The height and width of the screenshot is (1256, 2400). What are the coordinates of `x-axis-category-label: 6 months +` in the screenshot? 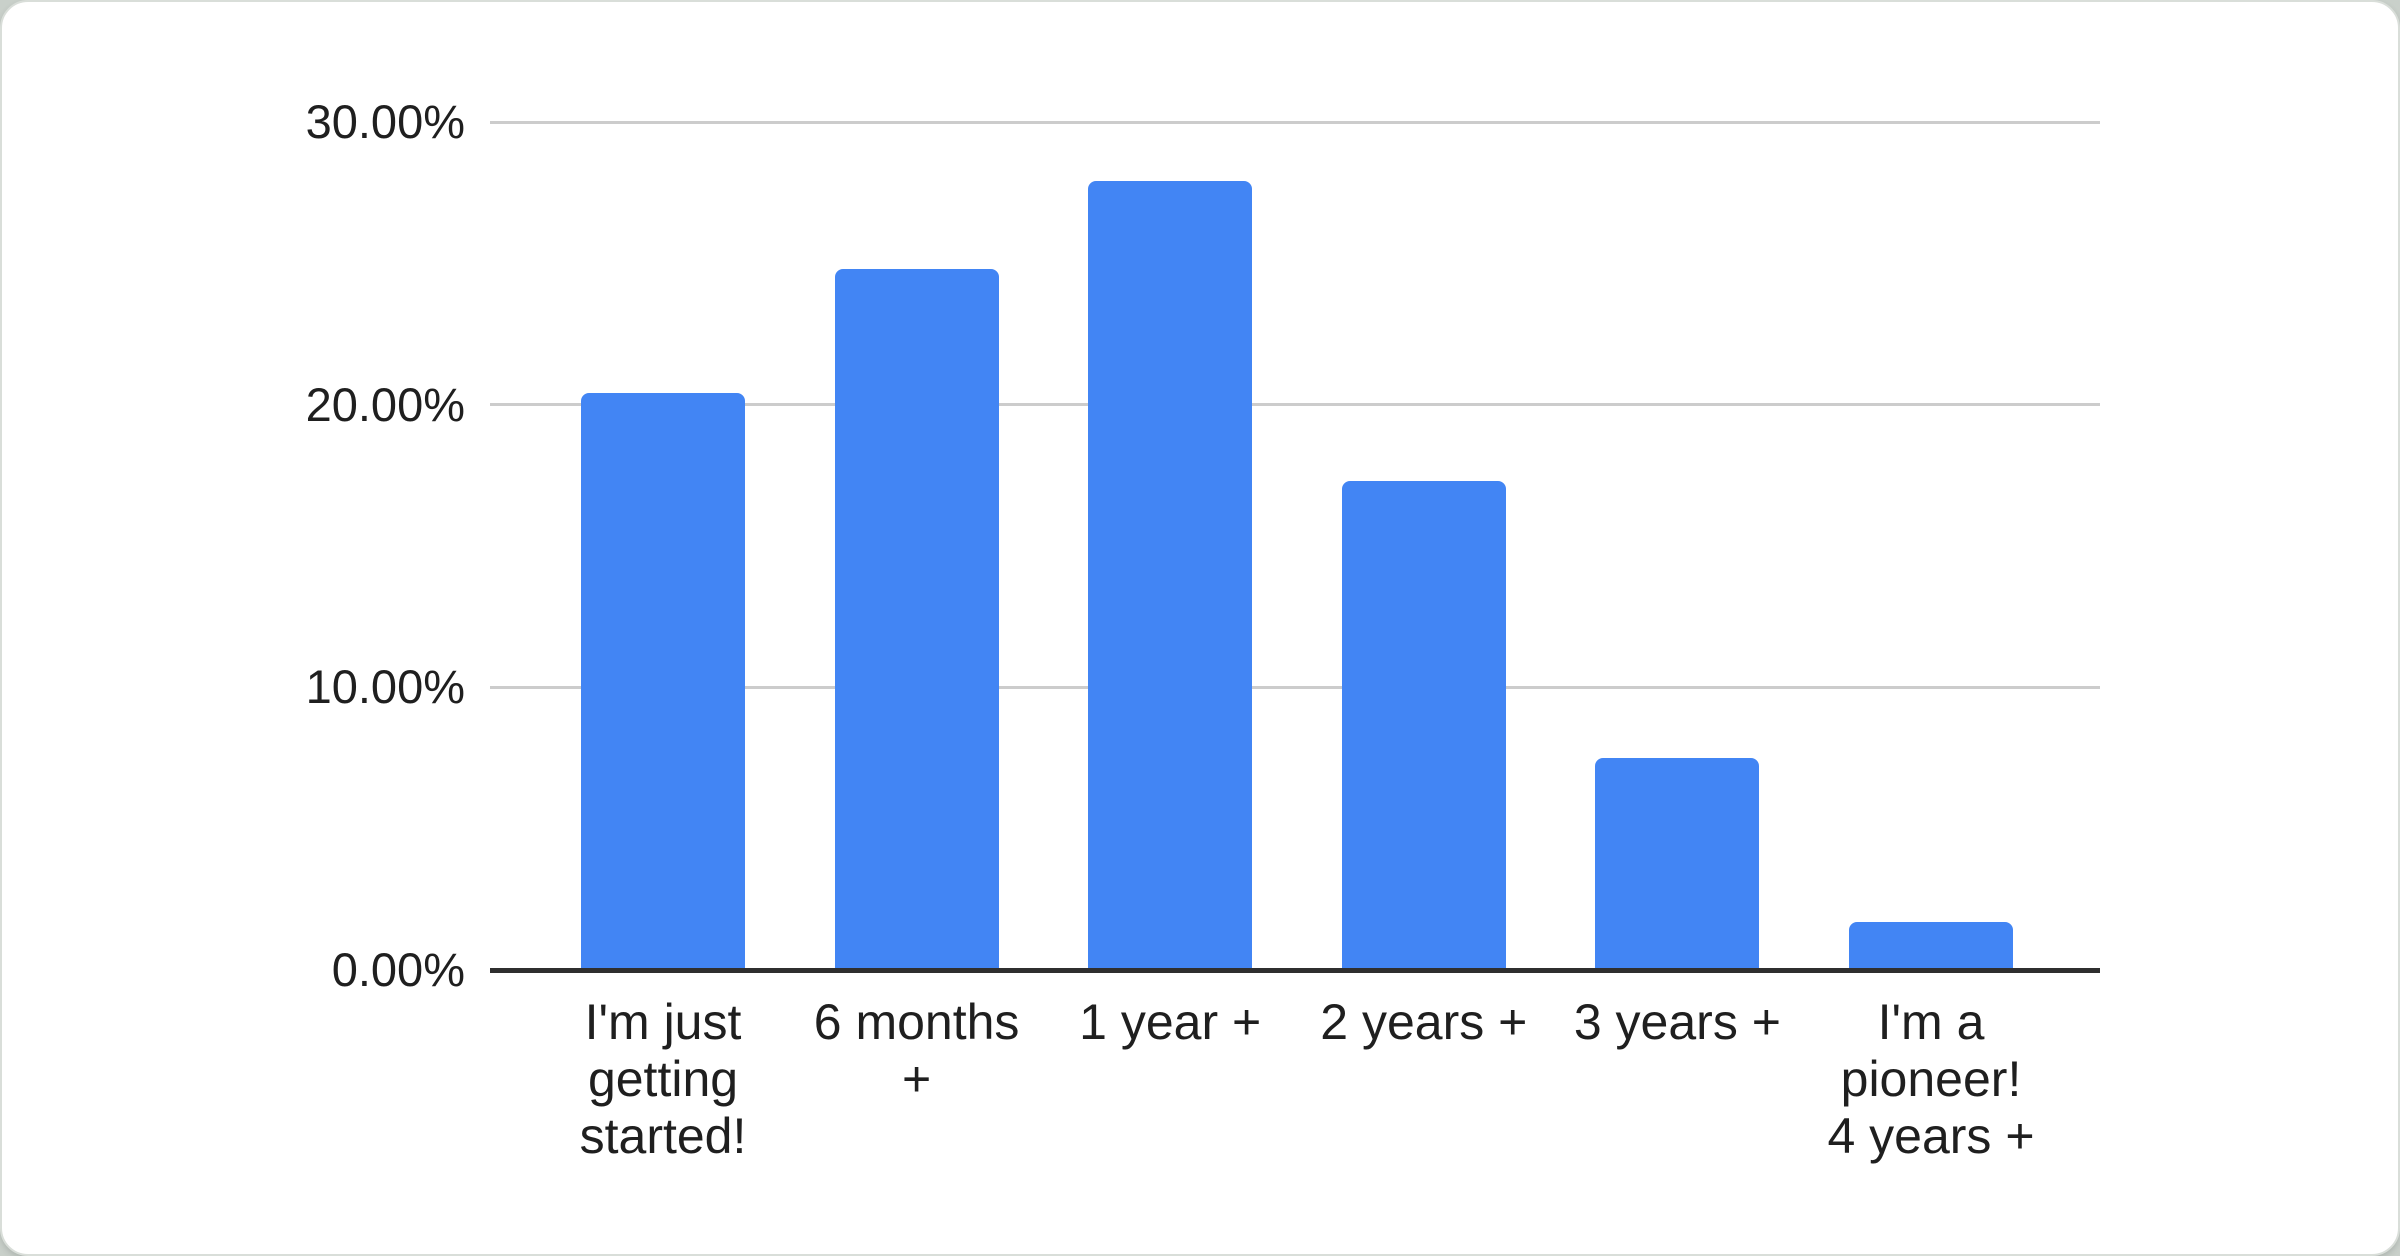 It's located at (916, 1050).